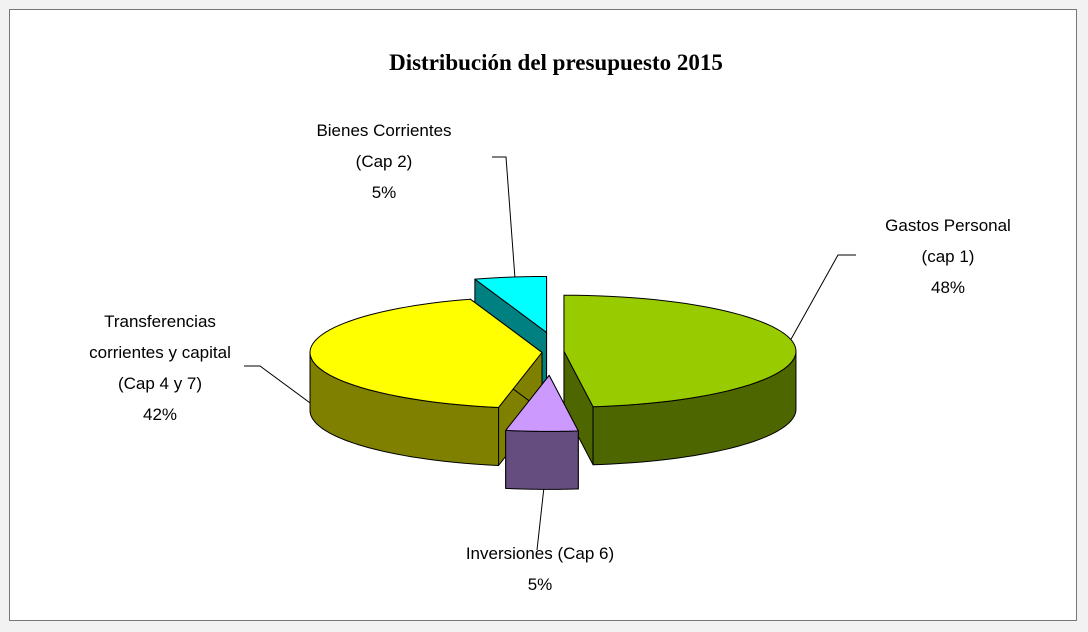 This screenshot has width=1088, height=632. I want to click on slice-wall, so click(542, 459).